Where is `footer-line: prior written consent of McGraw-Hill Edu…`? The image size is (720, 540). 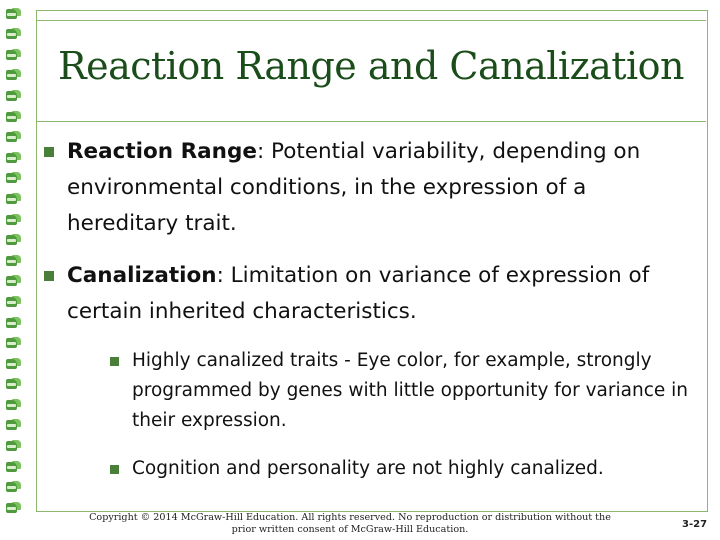 footer-line: prior written consent of McGraw-Hill Edu… is located at coordinates (350, 529).